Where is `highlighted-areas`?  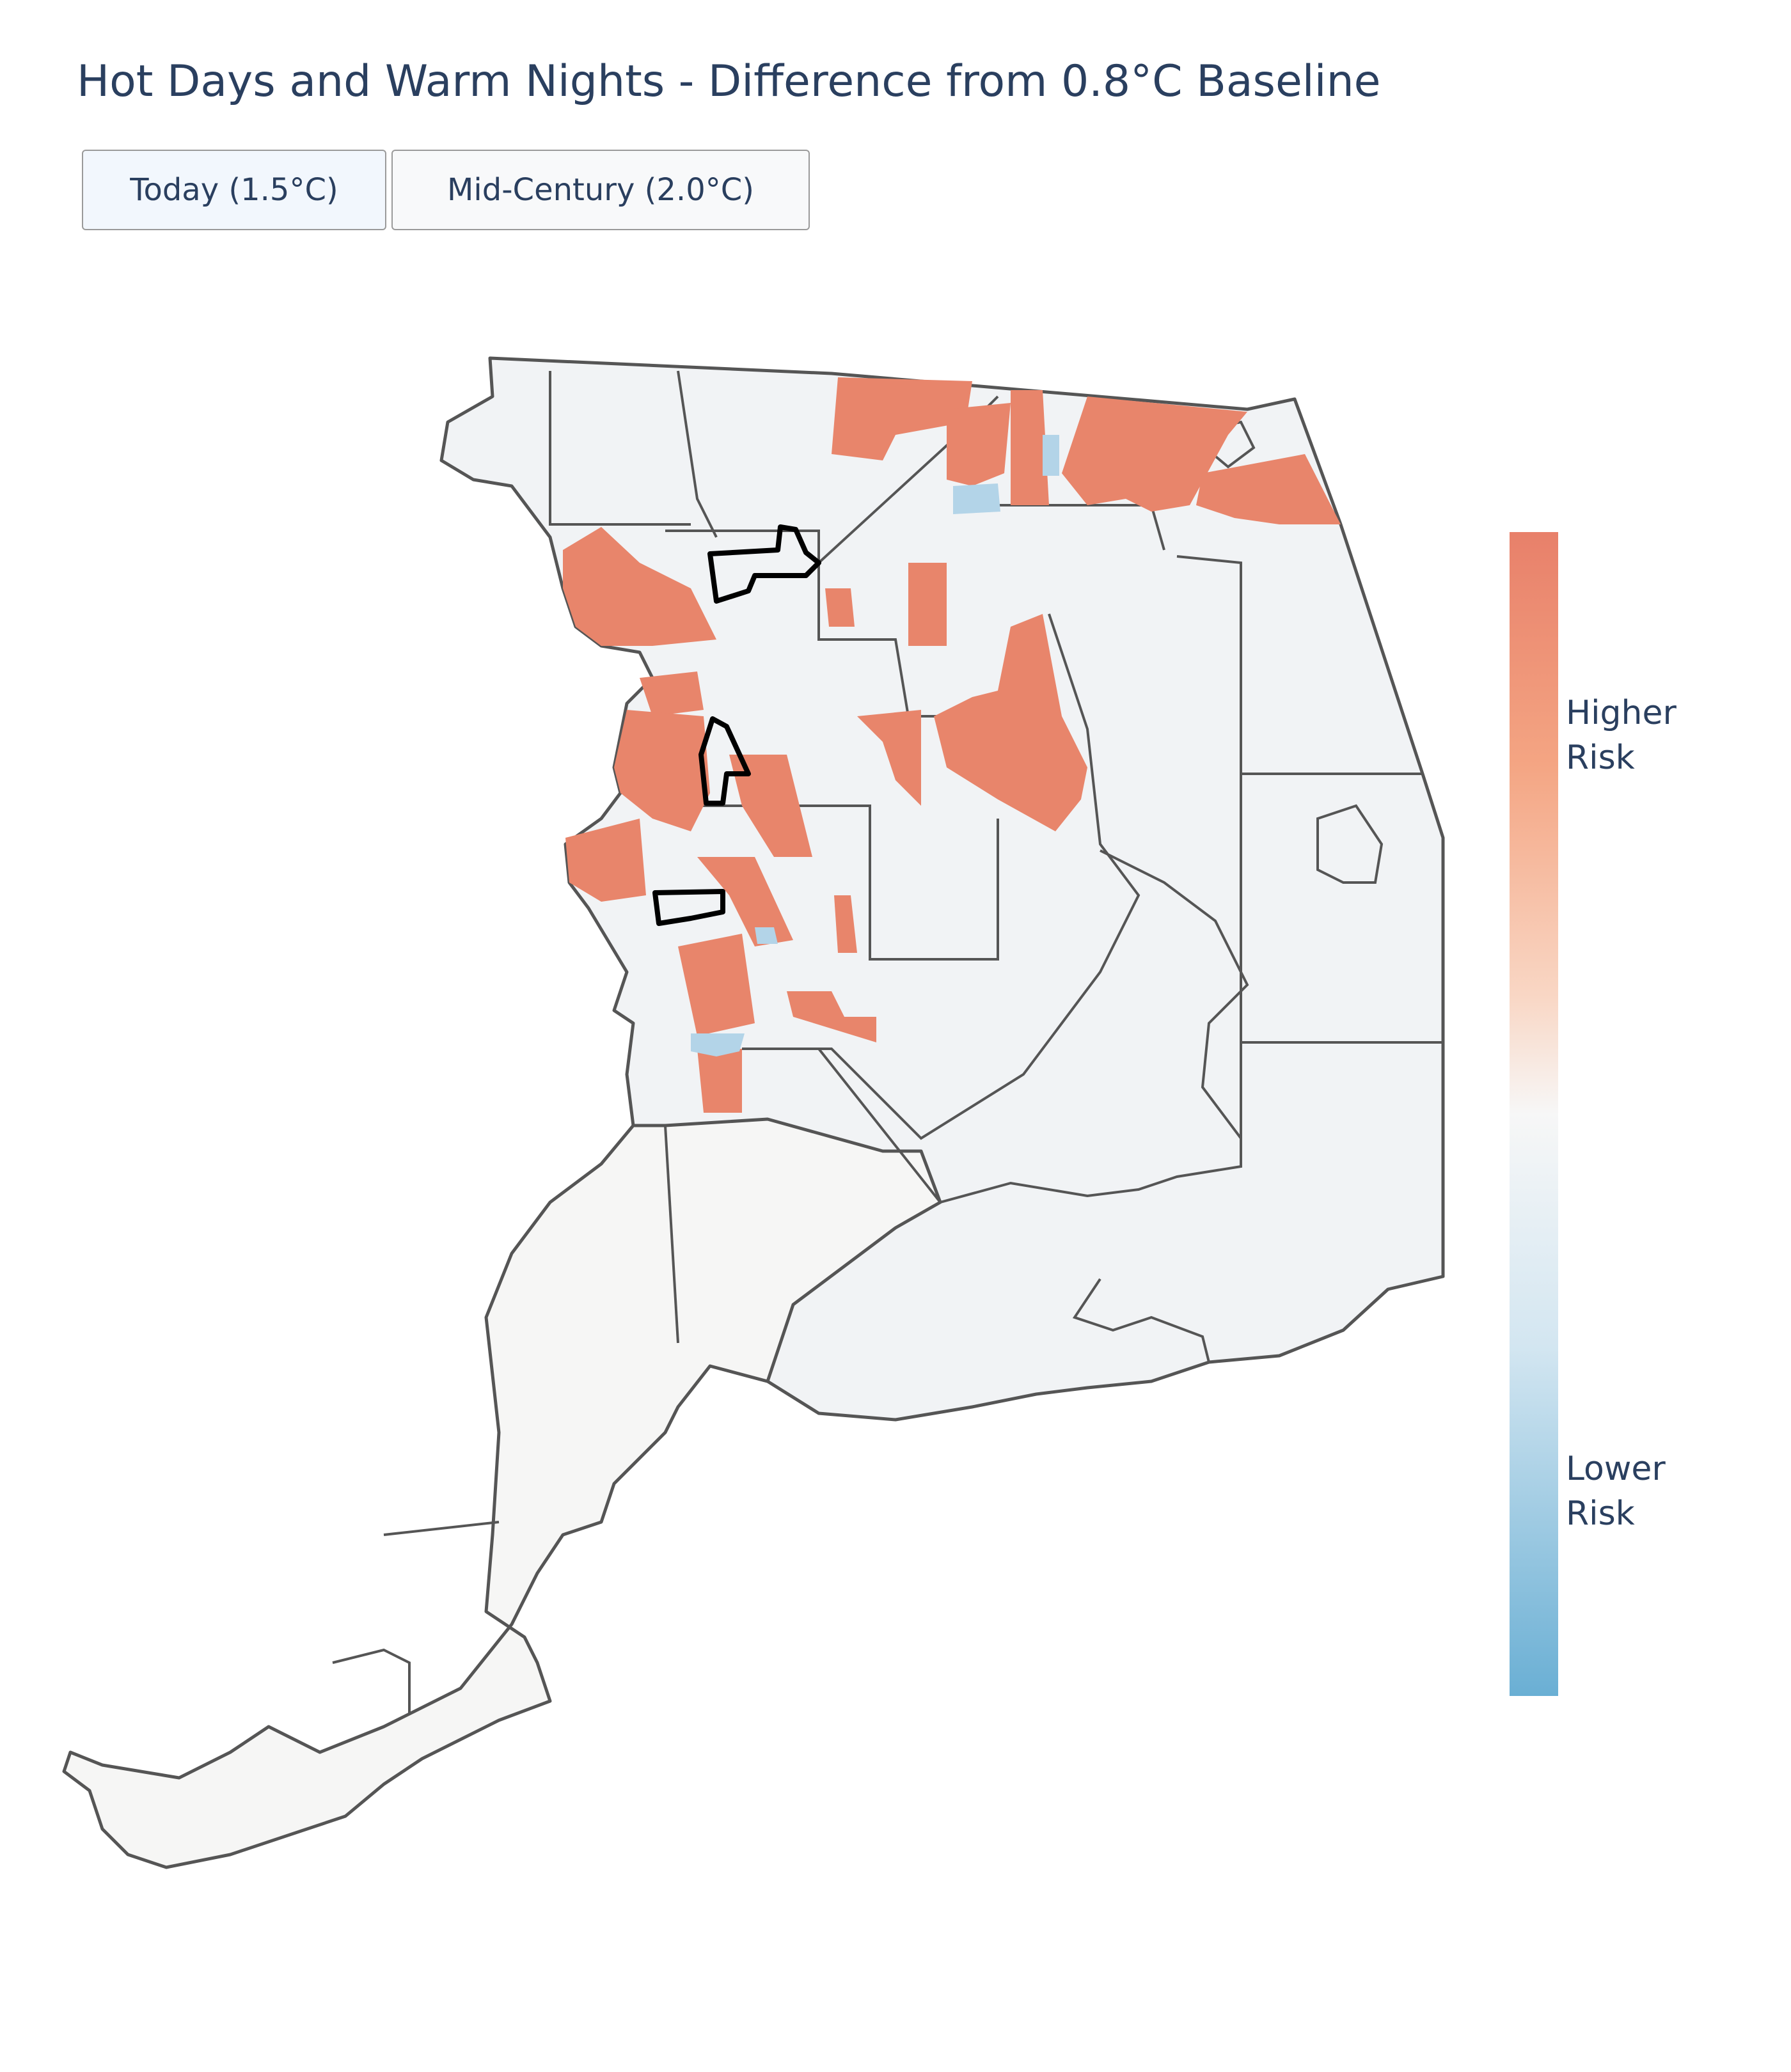
highlighted-areas is located at coordinates (736, 725).